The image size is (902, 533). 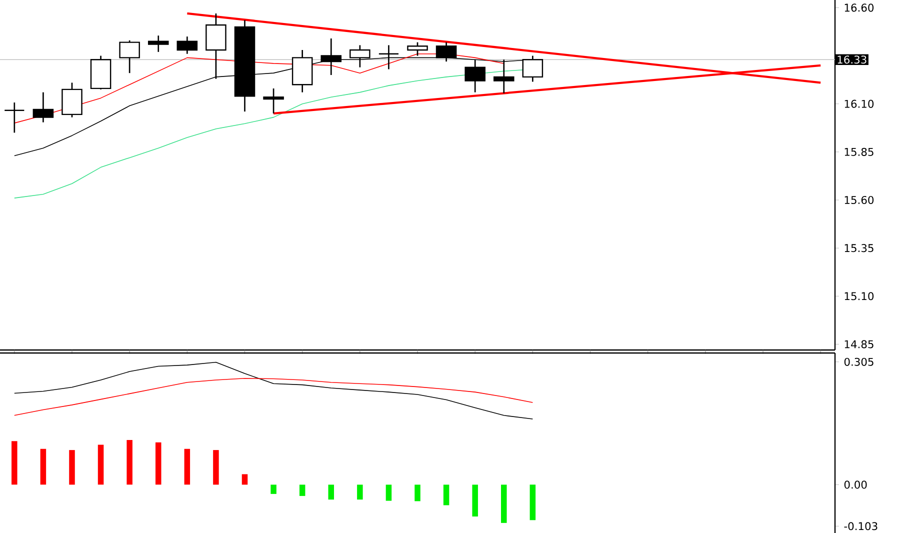 I want to click on ref-line-label: 16.33, so click(x=852, y=60).